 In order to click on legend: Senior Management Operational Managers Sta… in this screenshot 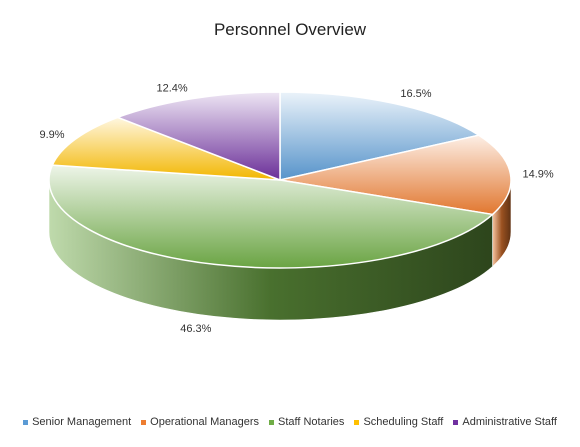, I will do `click(290, 422)`.